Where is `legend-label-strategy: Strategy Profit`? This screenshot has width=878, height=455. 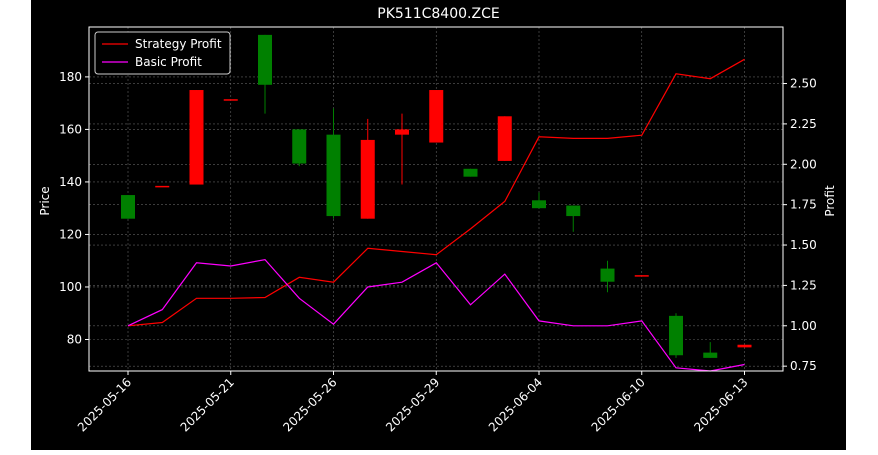
legend-label-strategy: Strategy Profit is located at coordinates (178, 44).